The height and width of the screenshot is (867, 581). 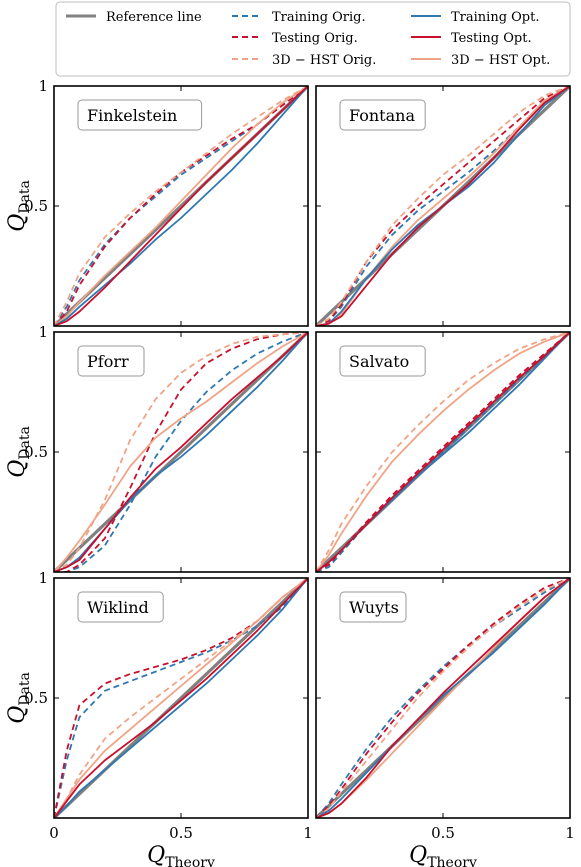 I want to click on legend-box, so click(x=313, y=39).